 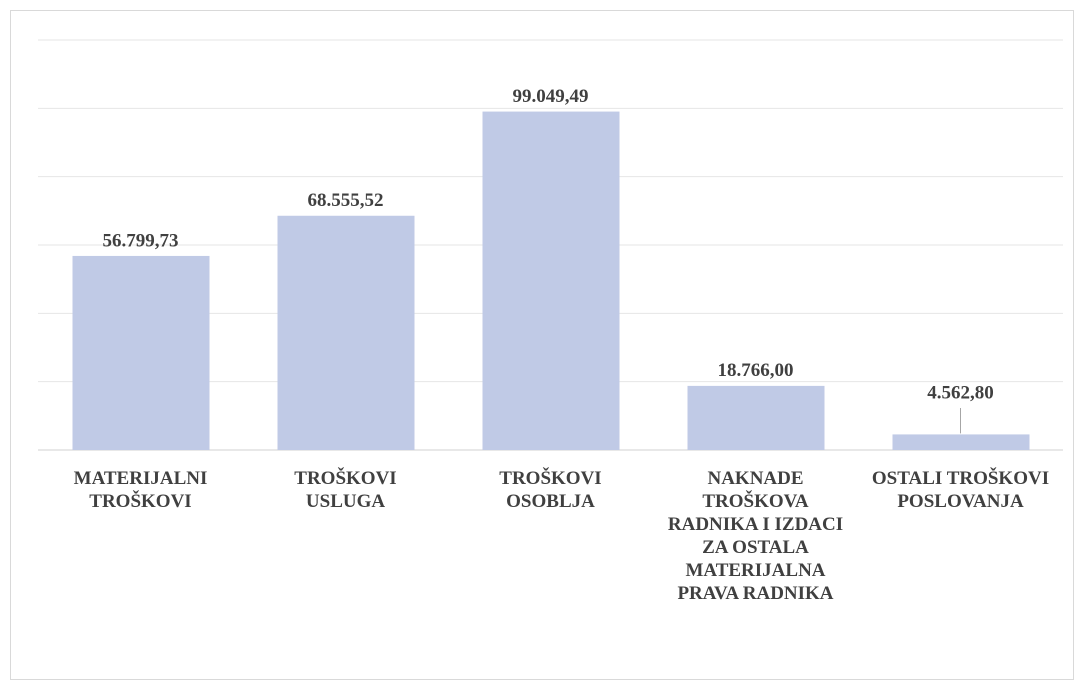 What do you see at coordinates (345, 490) in the screenshot?
I see `x-tick-label: TROŠKOVI USLUGA` at bounding box center [345, 490].